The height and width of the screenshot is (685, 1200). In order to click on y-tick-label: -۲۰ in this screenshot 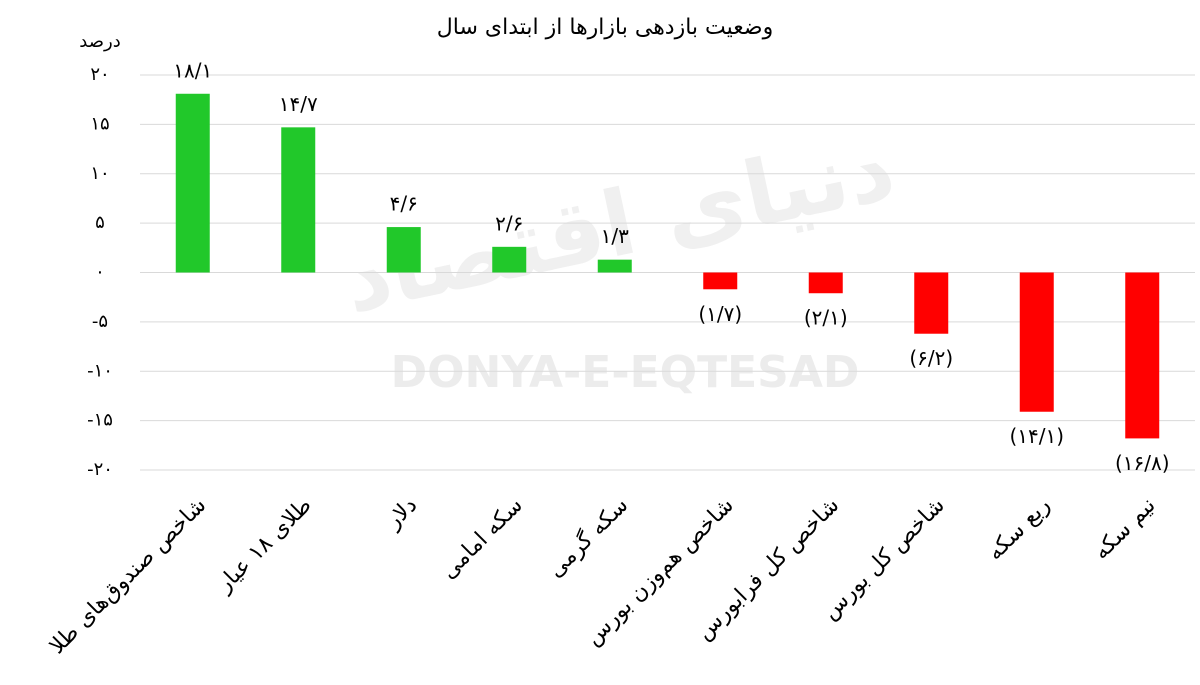, I will do `click(100, 469)`.